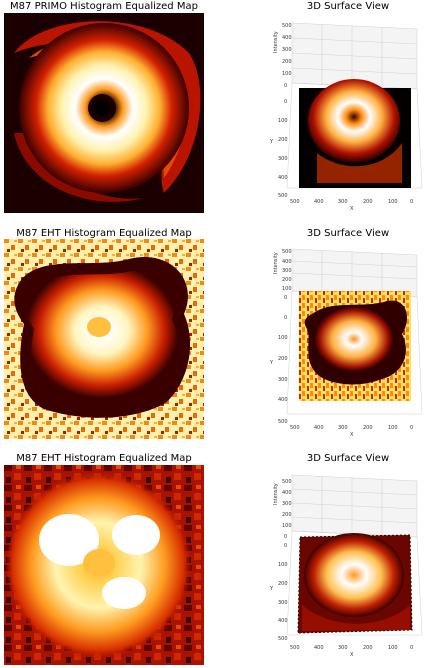 Image resolution: width=437 pixels, height=668 pixels. Describe the element at coordinates (104, 233) in the screenshot. I see `map-title-eht-1: M87 EHT Histogram Equalized Map` at that location.